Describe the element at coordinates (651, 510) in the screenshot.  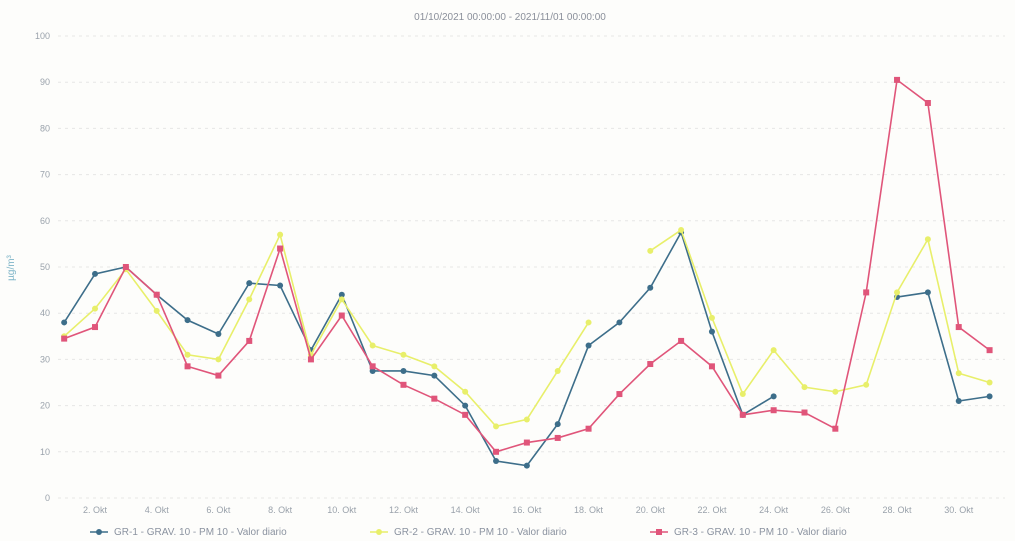
I see `x-tick-label: 20. Okt` at that location.